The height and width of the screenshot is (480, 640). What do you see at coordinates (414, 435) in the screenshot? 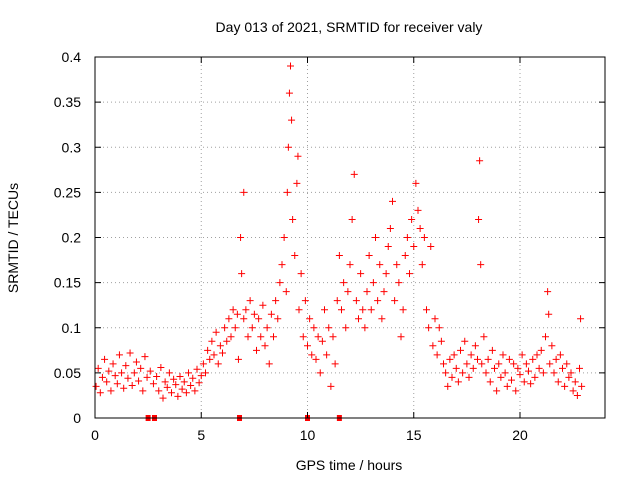
I see `x-tick-label: 15` at bounding box center [414, 435].